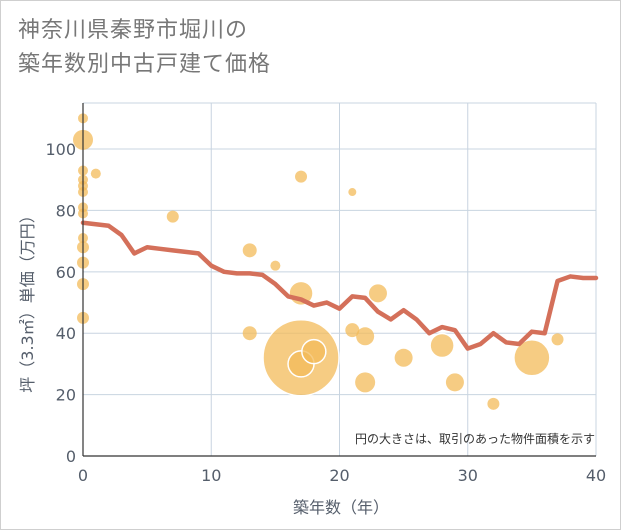 This screenshot has height=530, width=621. I want to click on chart-title-line2: 築年数別中古戸建て価格, so click(145, 64).